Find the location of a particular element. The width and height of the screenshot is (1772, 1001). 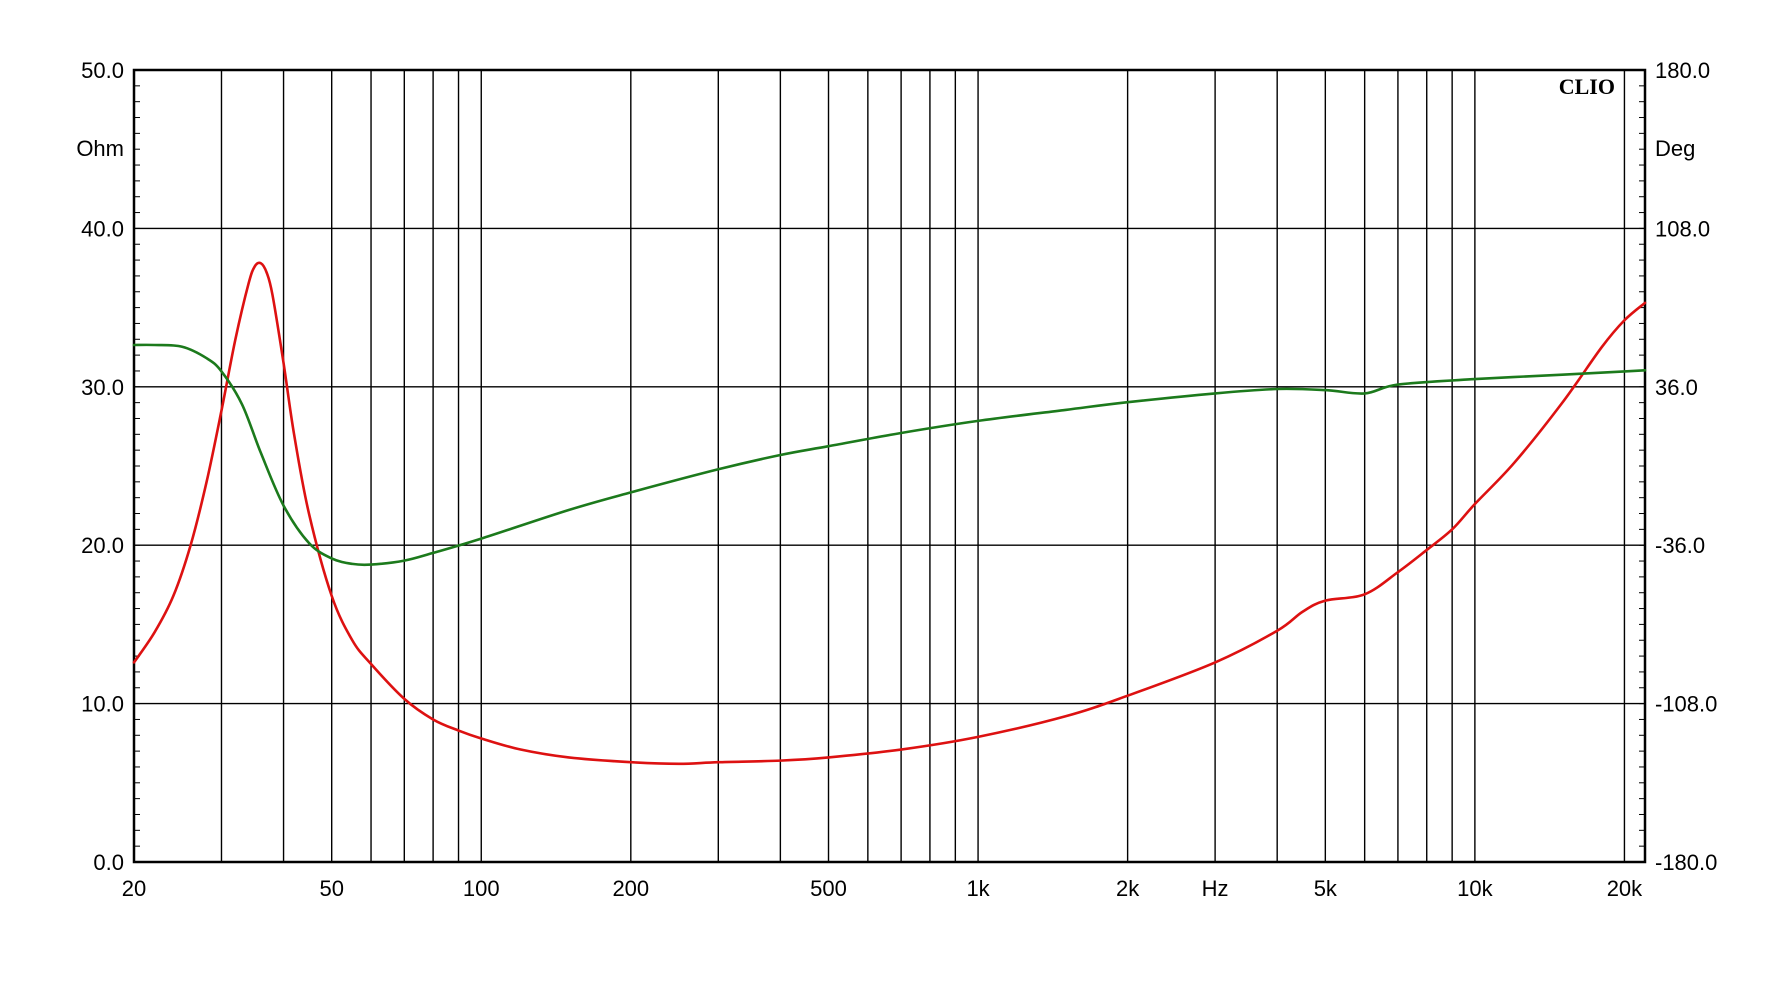

left-tick-label: 10.0 is located at coordinates (102, 704).